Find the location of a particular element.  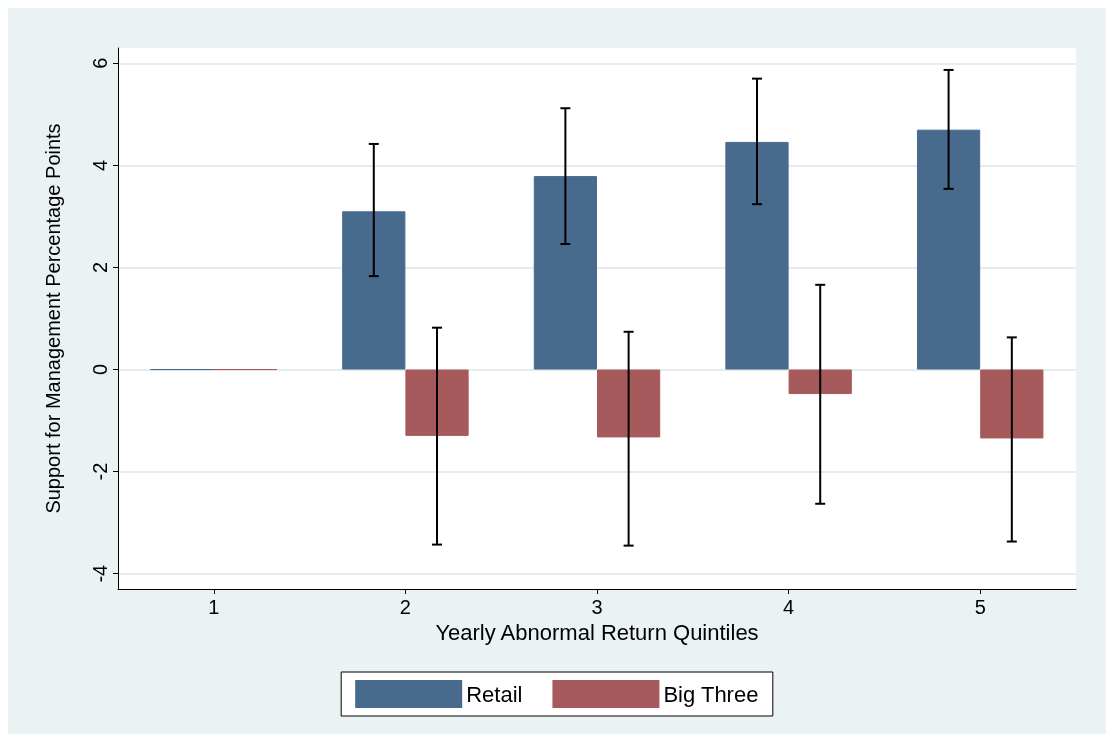

x-tick-label: 3 is located at coordinates (597, 607).